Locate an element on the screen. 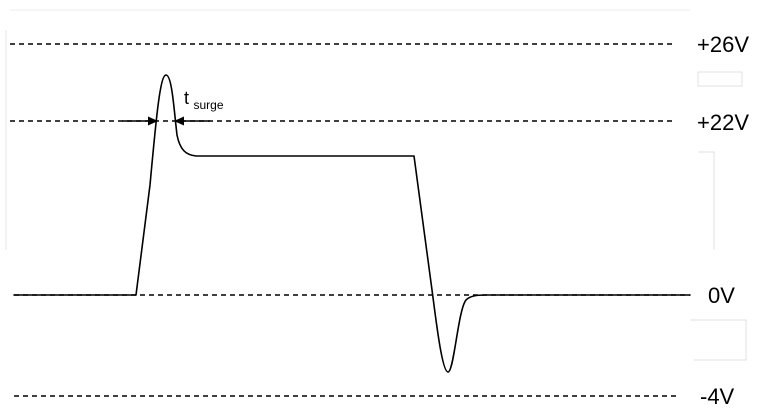  frame-box-right-upper is located at coordinates (720, 79).